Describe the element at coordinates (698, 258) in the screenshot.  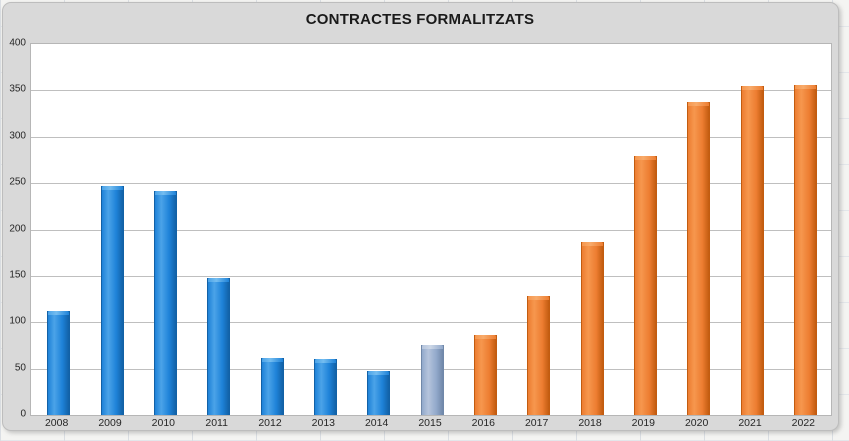
I see `bar-2020` at that location.